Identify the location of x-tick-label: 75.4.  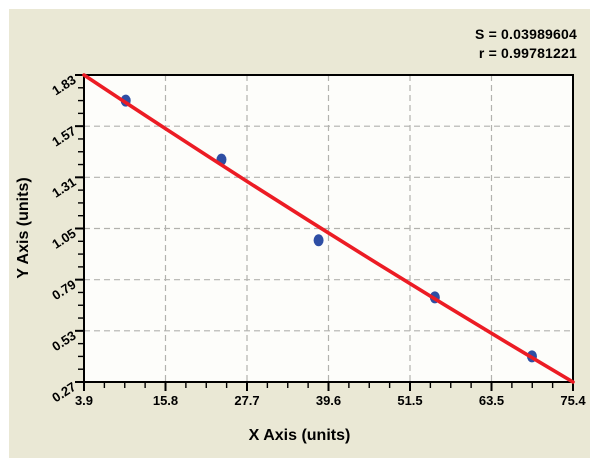
(573, 400).